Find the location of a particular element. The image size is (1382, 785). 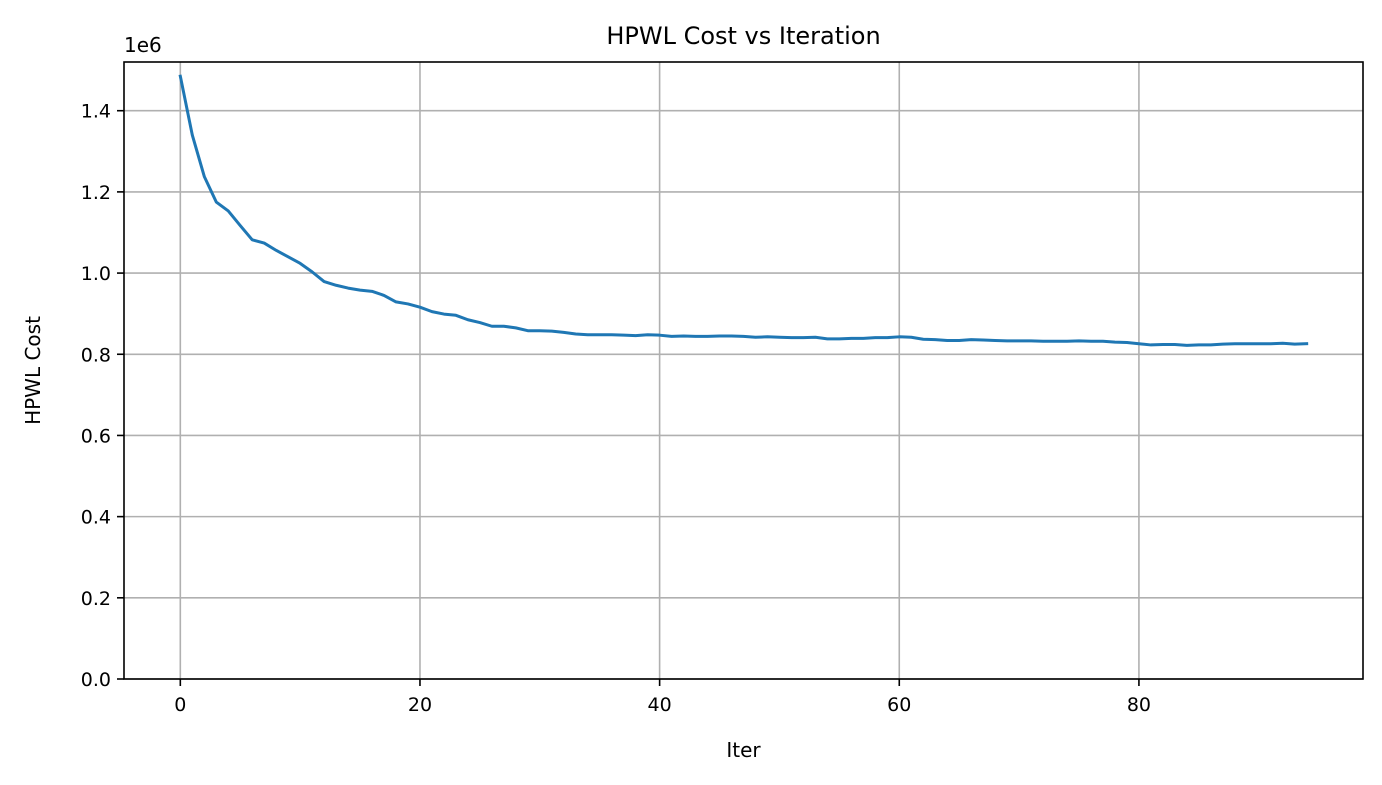

x-tick-label: 40 is located at coordinates (660, 705).